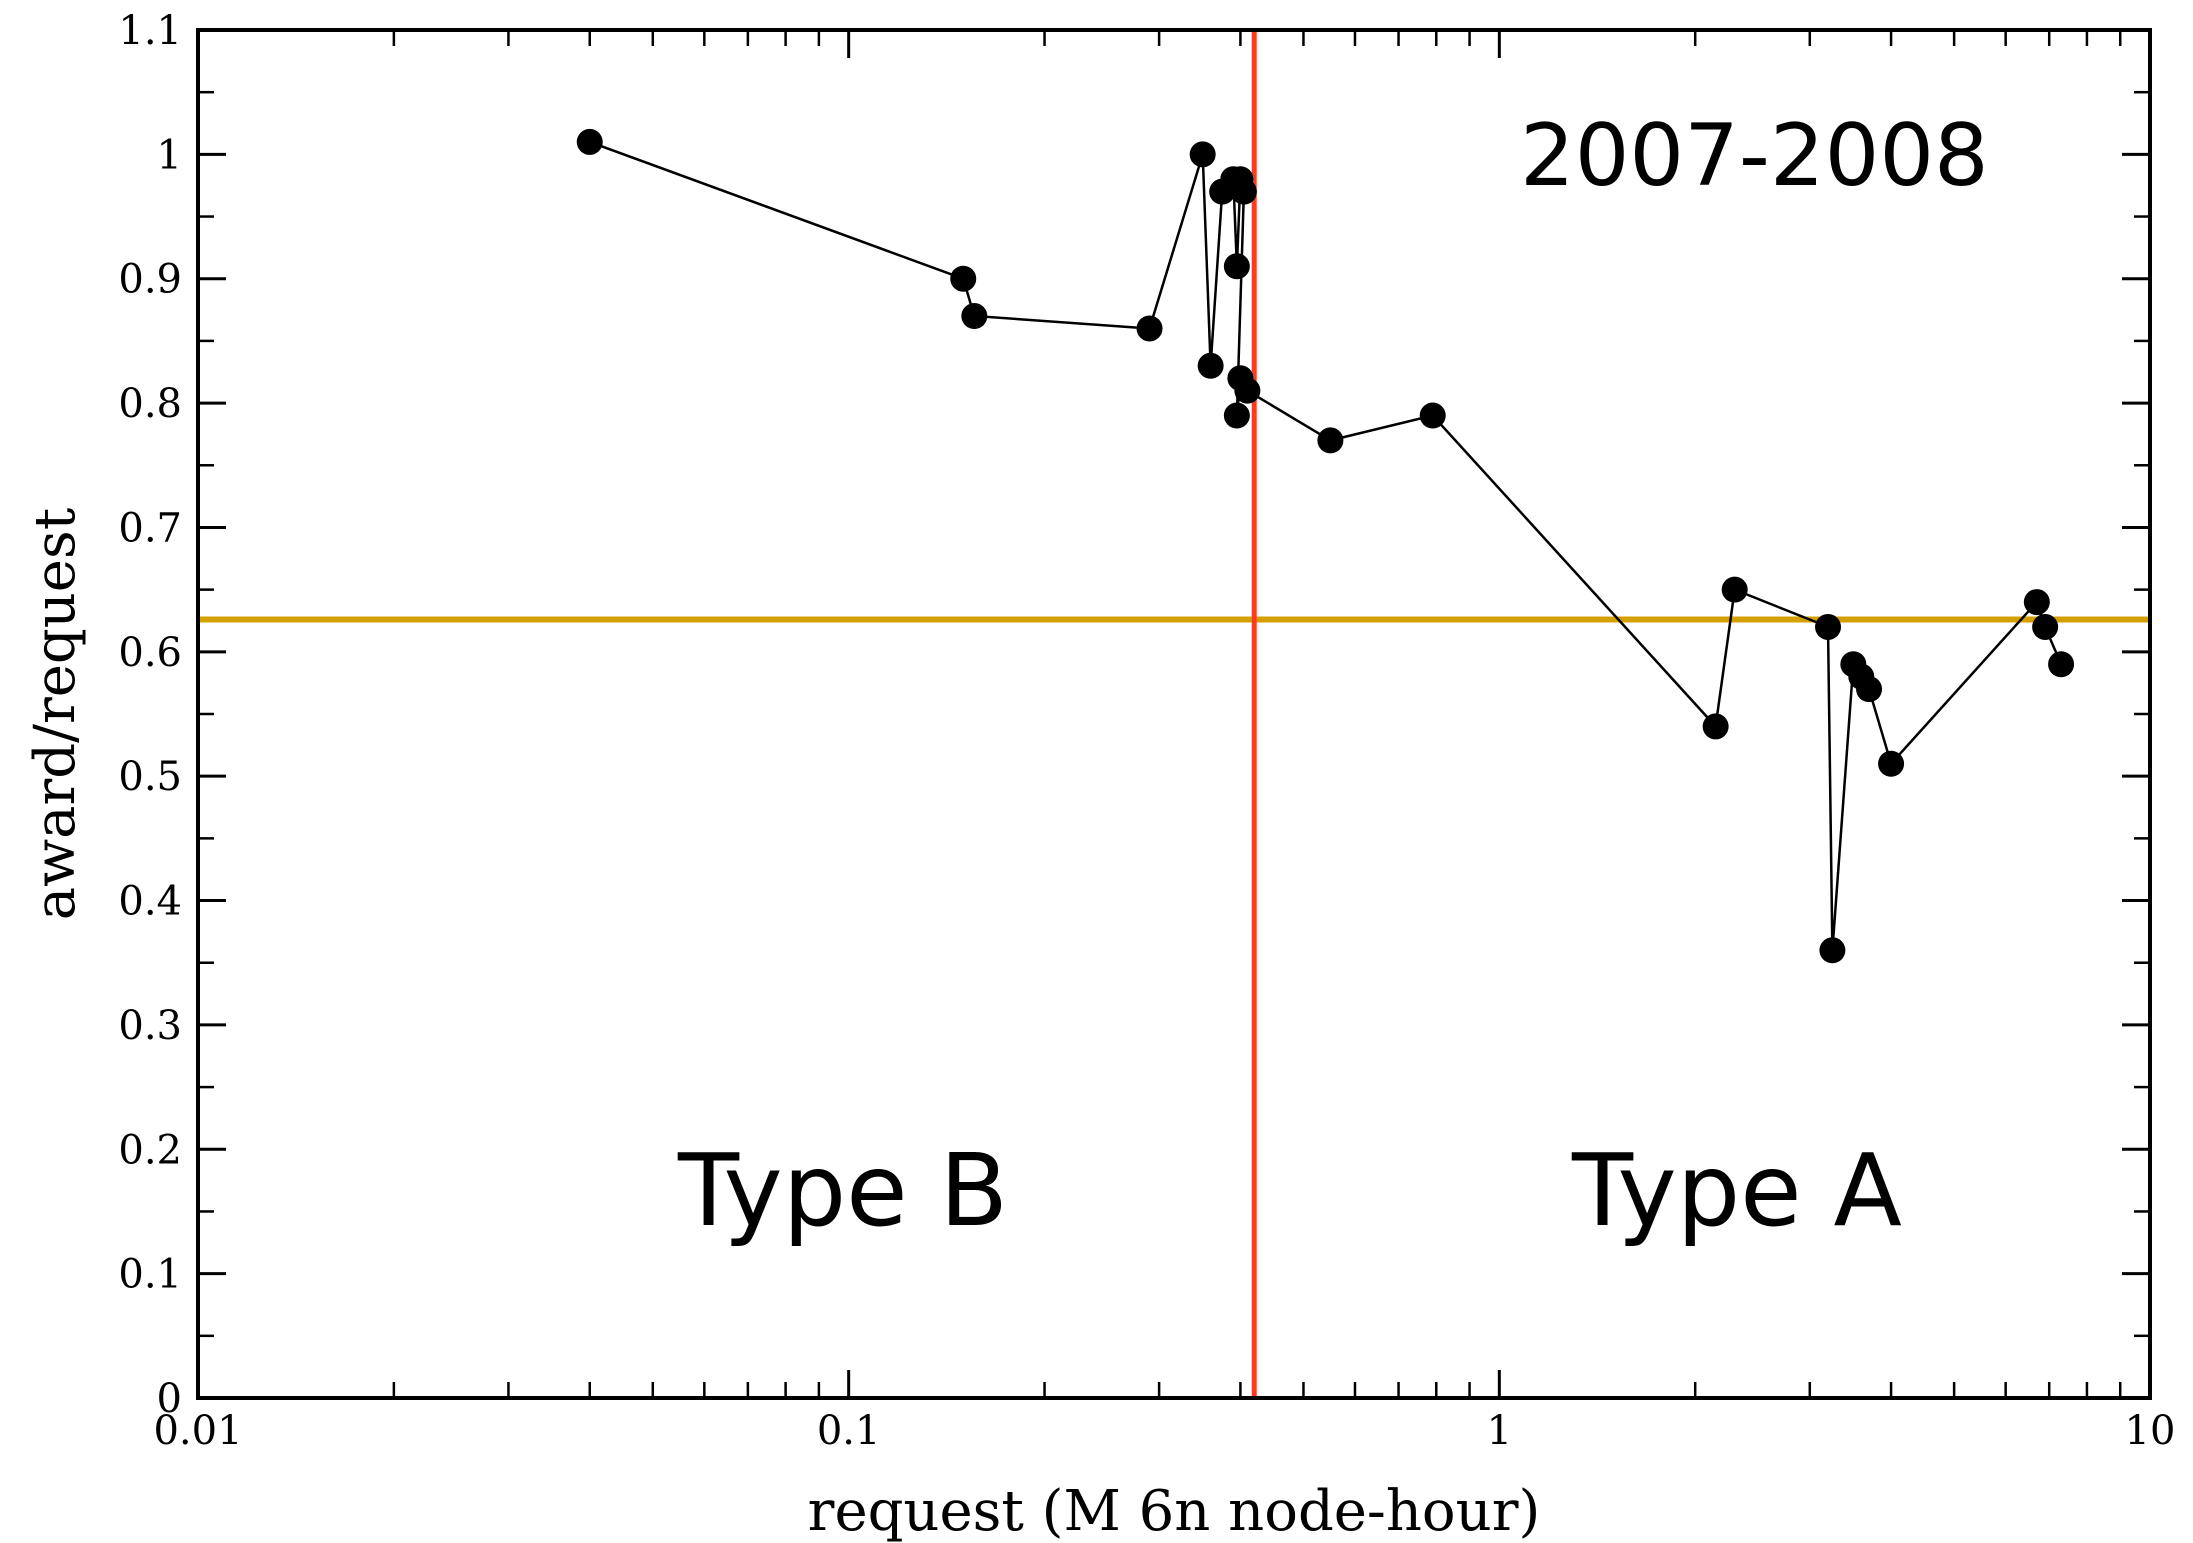  Describe the element at coordinates (150, 528) in the screenshot. I see `y-tick-label: 0.7` at that location.